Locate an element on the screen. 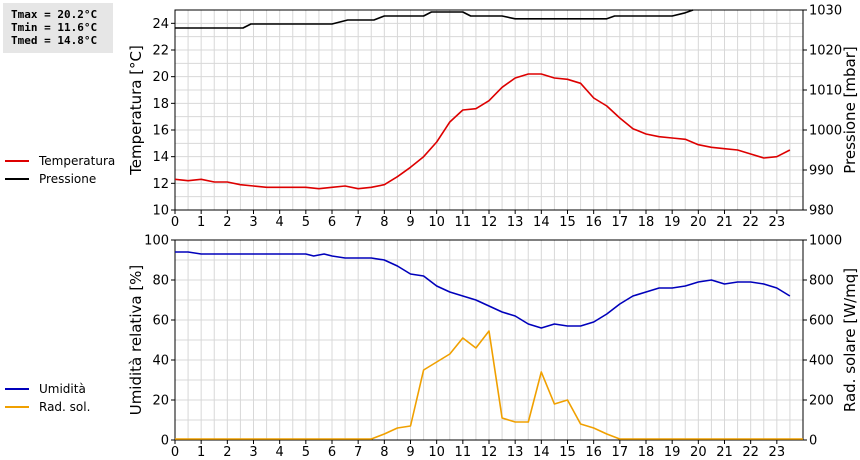  y-right-tick-label: 990 is located at coordinates (821, 171).